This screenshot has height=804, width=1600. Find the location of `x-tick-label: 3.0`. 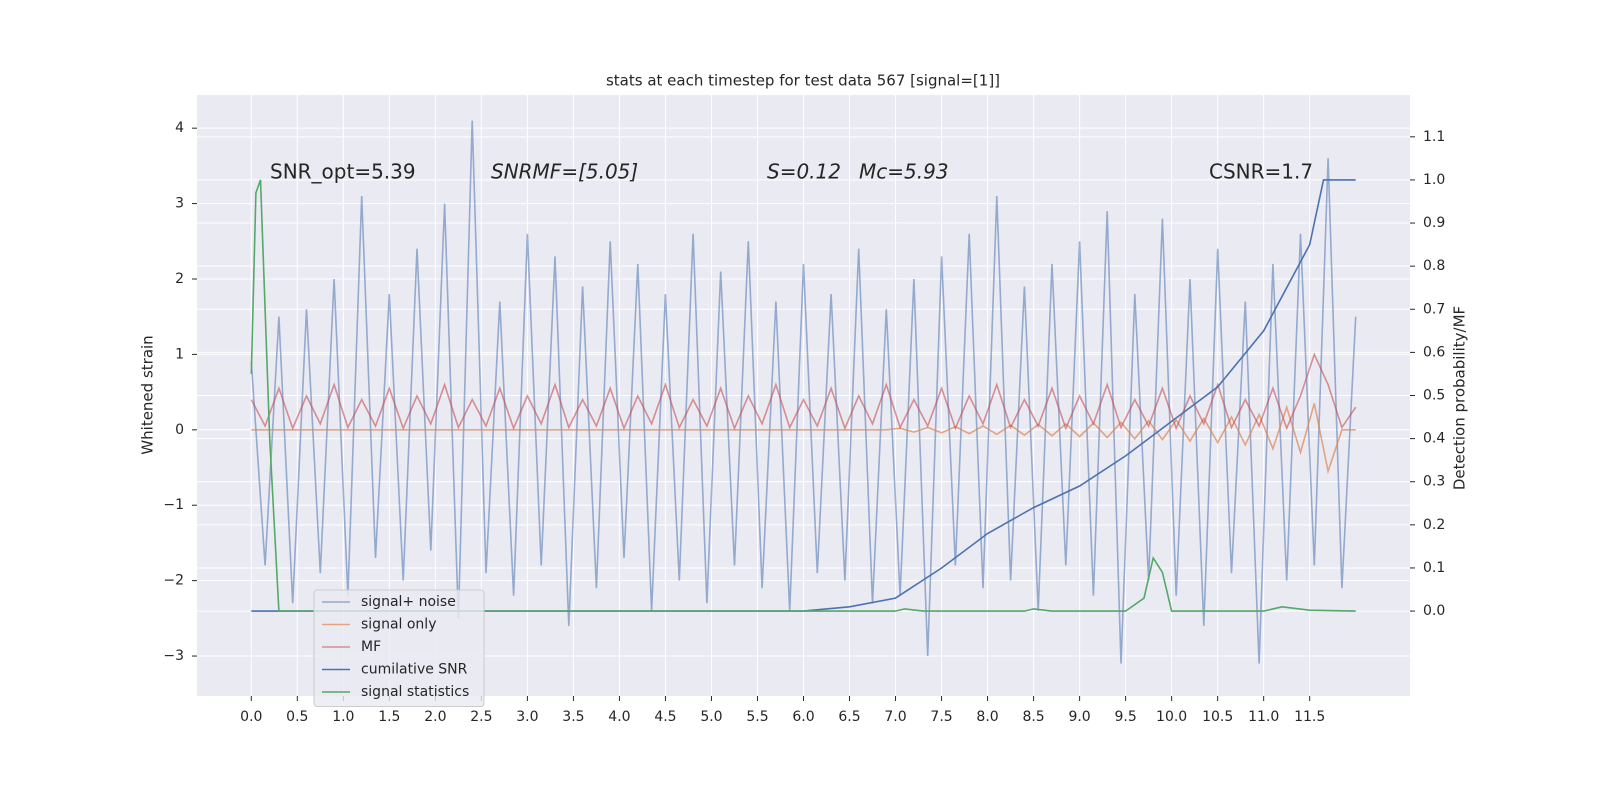

x-tick-label: 3.0 is located at coordinates (527, 717).